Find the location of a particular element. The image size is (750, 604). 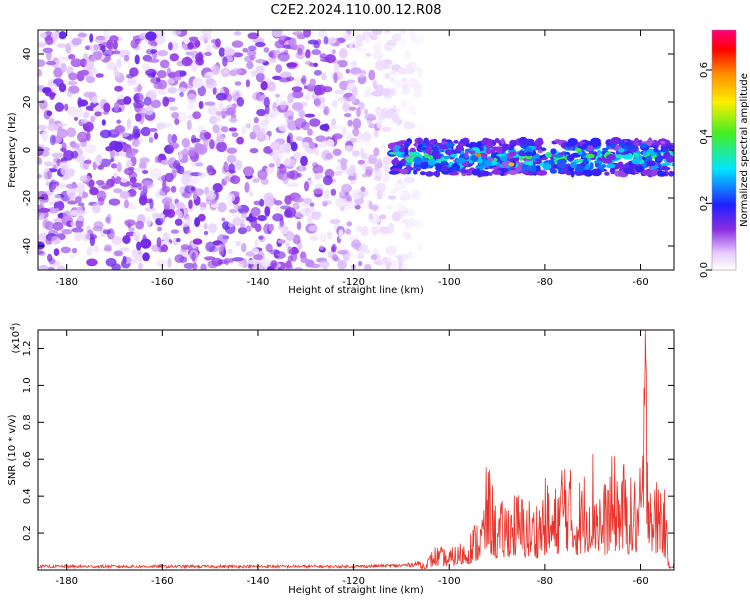

spectrogram-x-tick-label: -100 is located at coordinates (449, 282).